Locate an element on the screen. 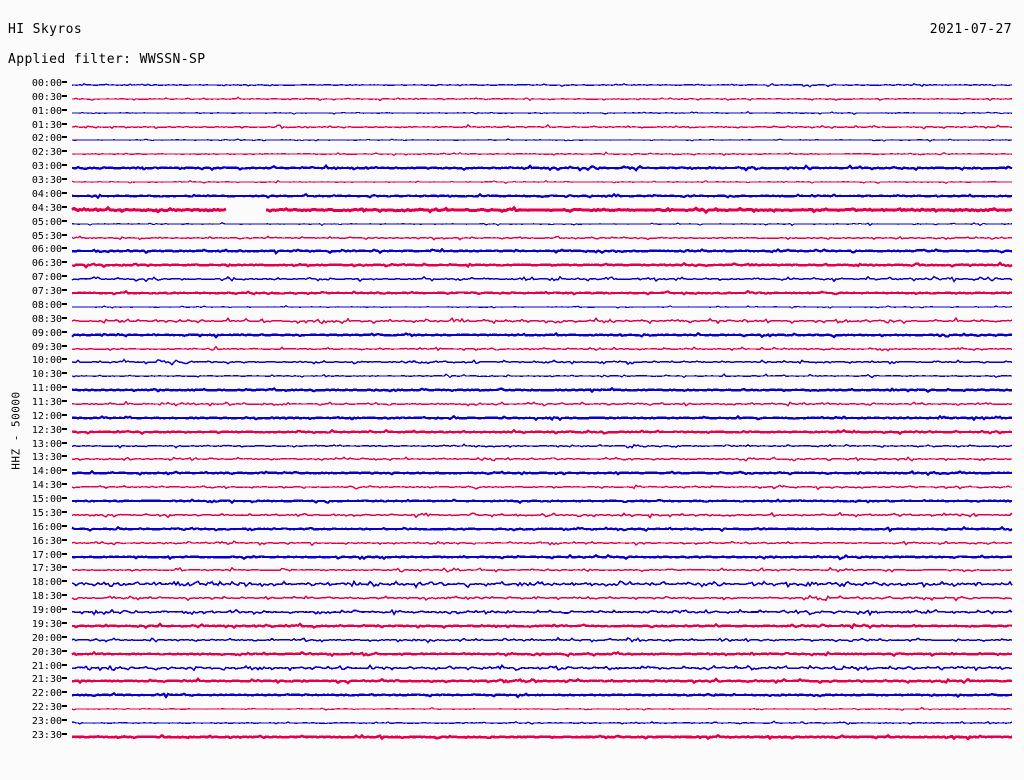 This screenshot has height=780, width=1024. trace-row: 18:30 is located at coordinates (512, 598).